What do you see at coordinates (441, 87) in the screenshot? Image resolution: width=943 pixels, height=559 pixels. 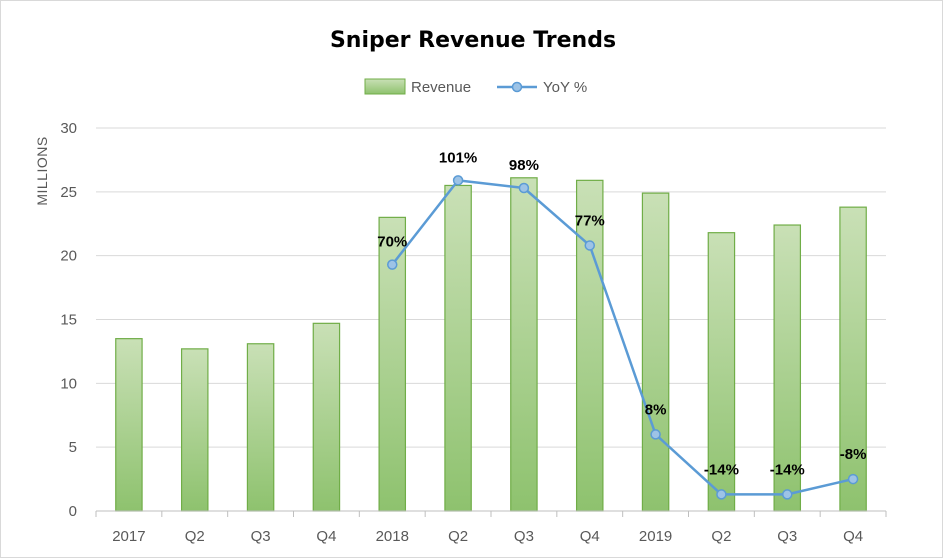 I see `legend-revenue-label: Revenue` at bounding box center [441, 87].